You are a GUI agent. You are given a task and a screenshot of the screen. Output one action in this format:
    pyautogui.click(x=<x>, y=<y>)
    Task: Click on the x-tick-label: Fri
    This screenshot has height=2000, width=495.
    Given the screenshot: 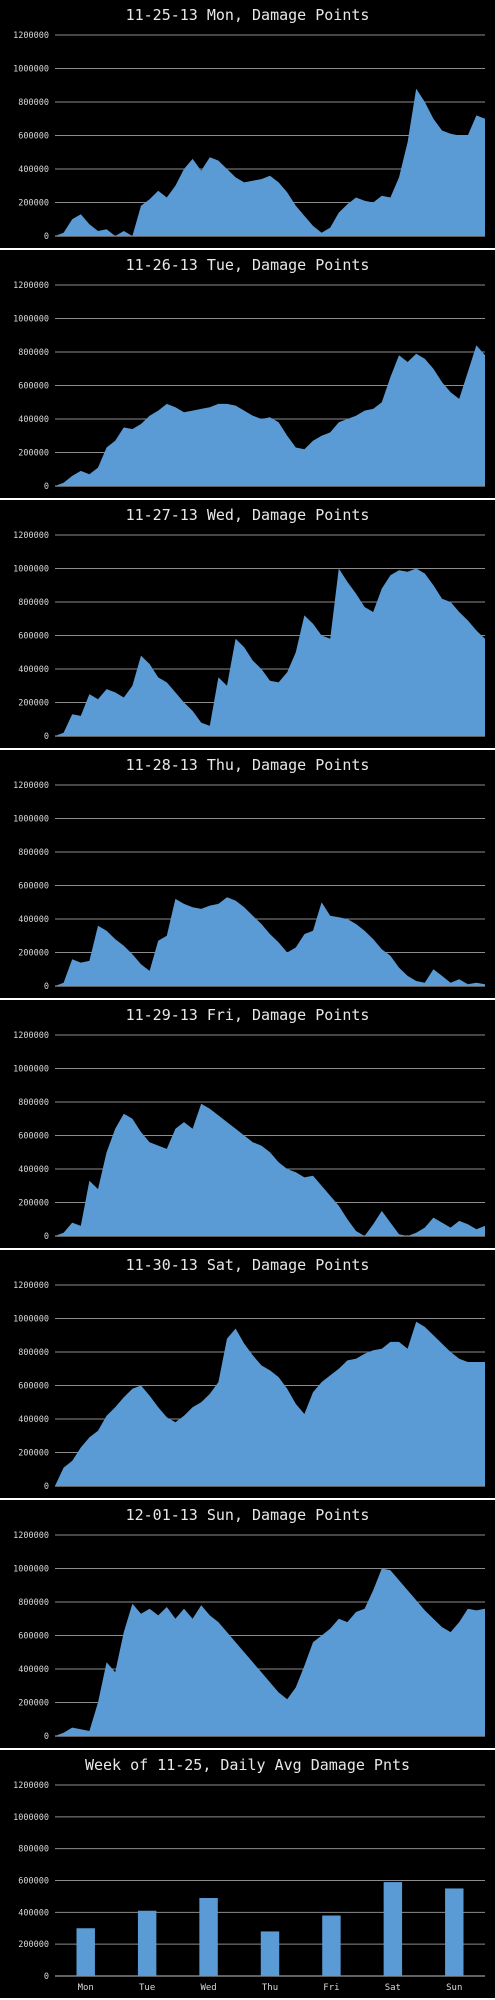 What is the action you would take?
    pyautogui.click(x=331, y=1988)
    